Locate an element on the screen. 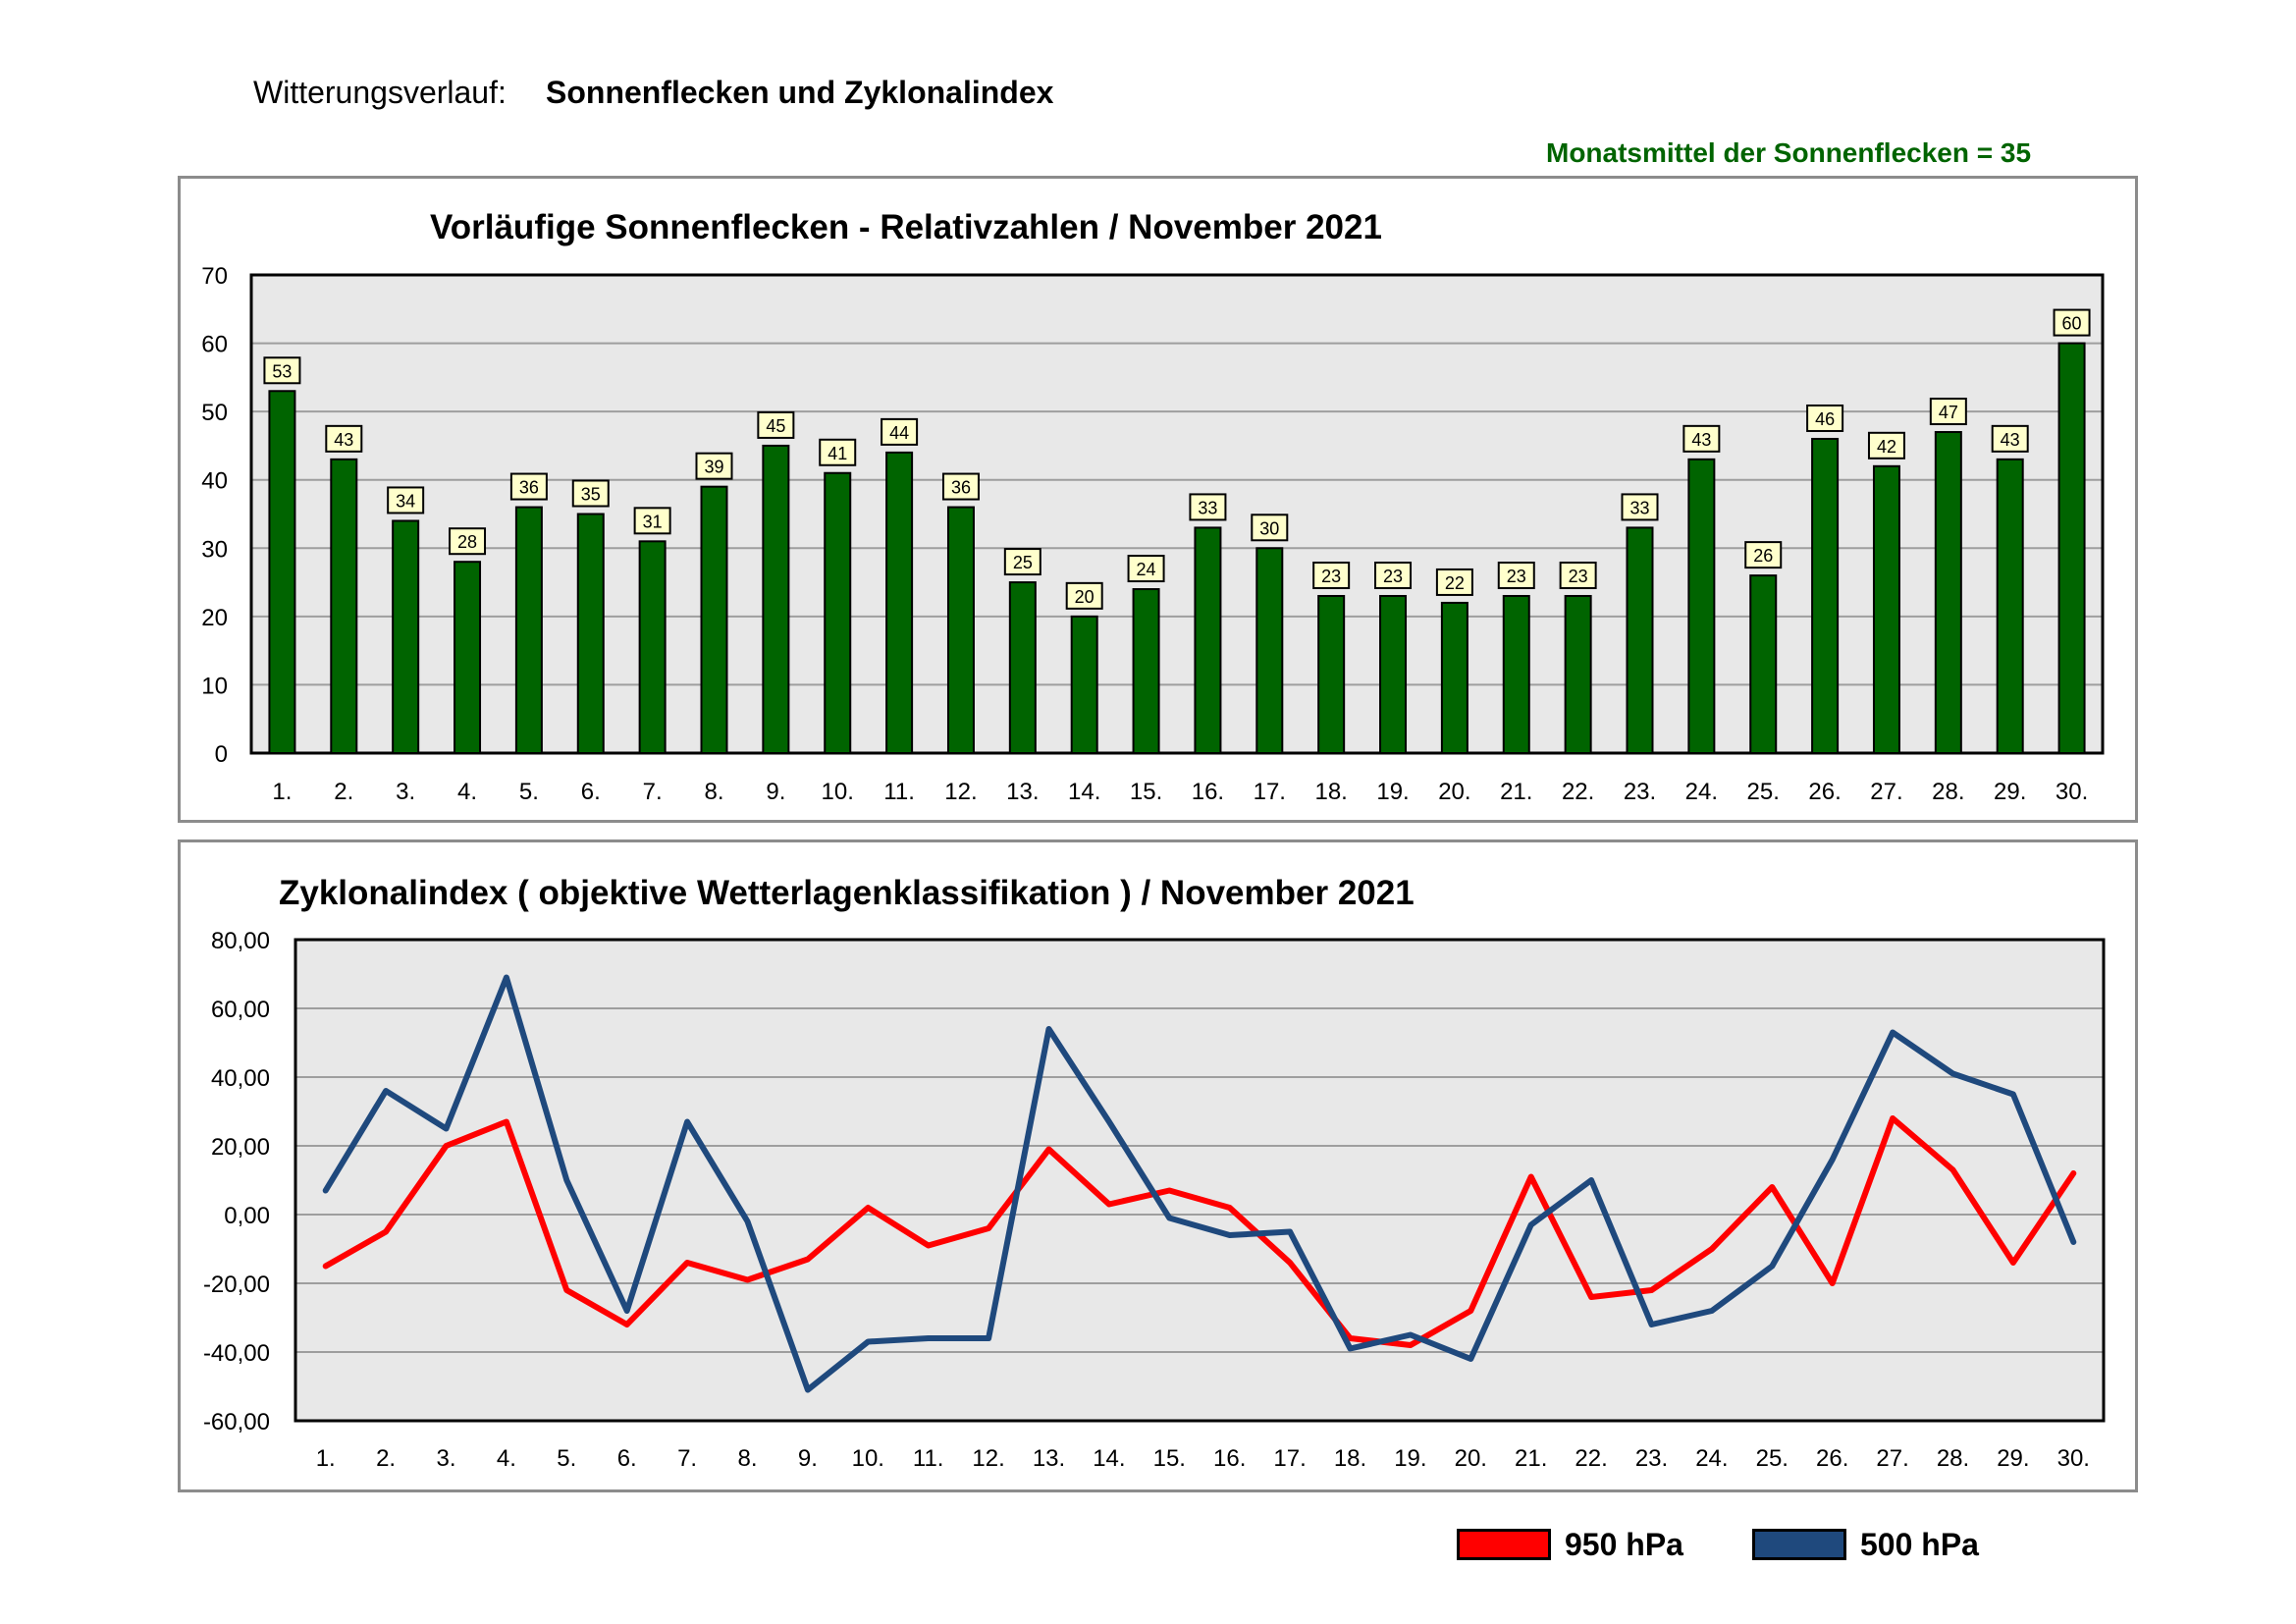 This screenshot has width=2296, height=1624. bar-y-tick-label: 10 is located at coordinates (215, 686).